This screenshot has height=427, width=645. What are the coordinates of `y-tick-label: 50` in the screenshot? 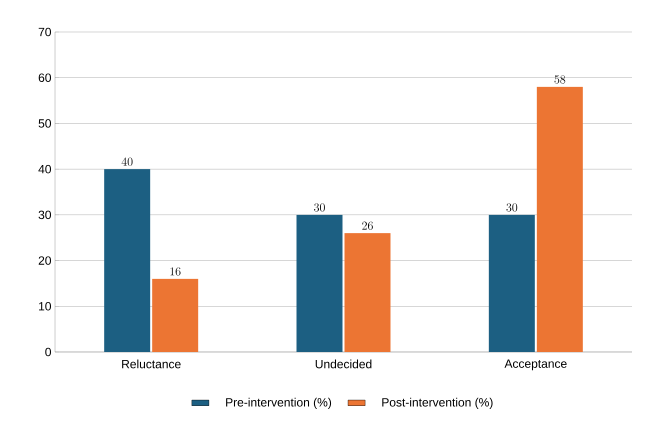 It's located at (45, 123).